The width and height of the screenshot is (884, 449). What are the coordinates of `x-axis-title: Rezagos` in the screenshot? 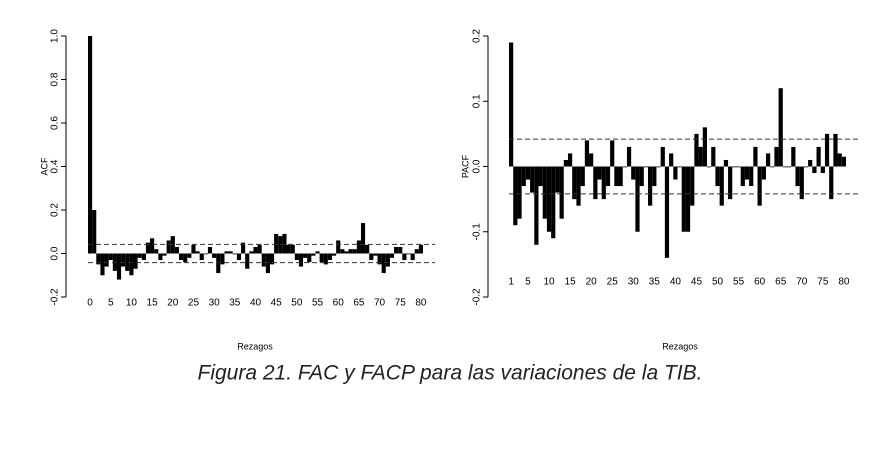 It's located at (680, 346).